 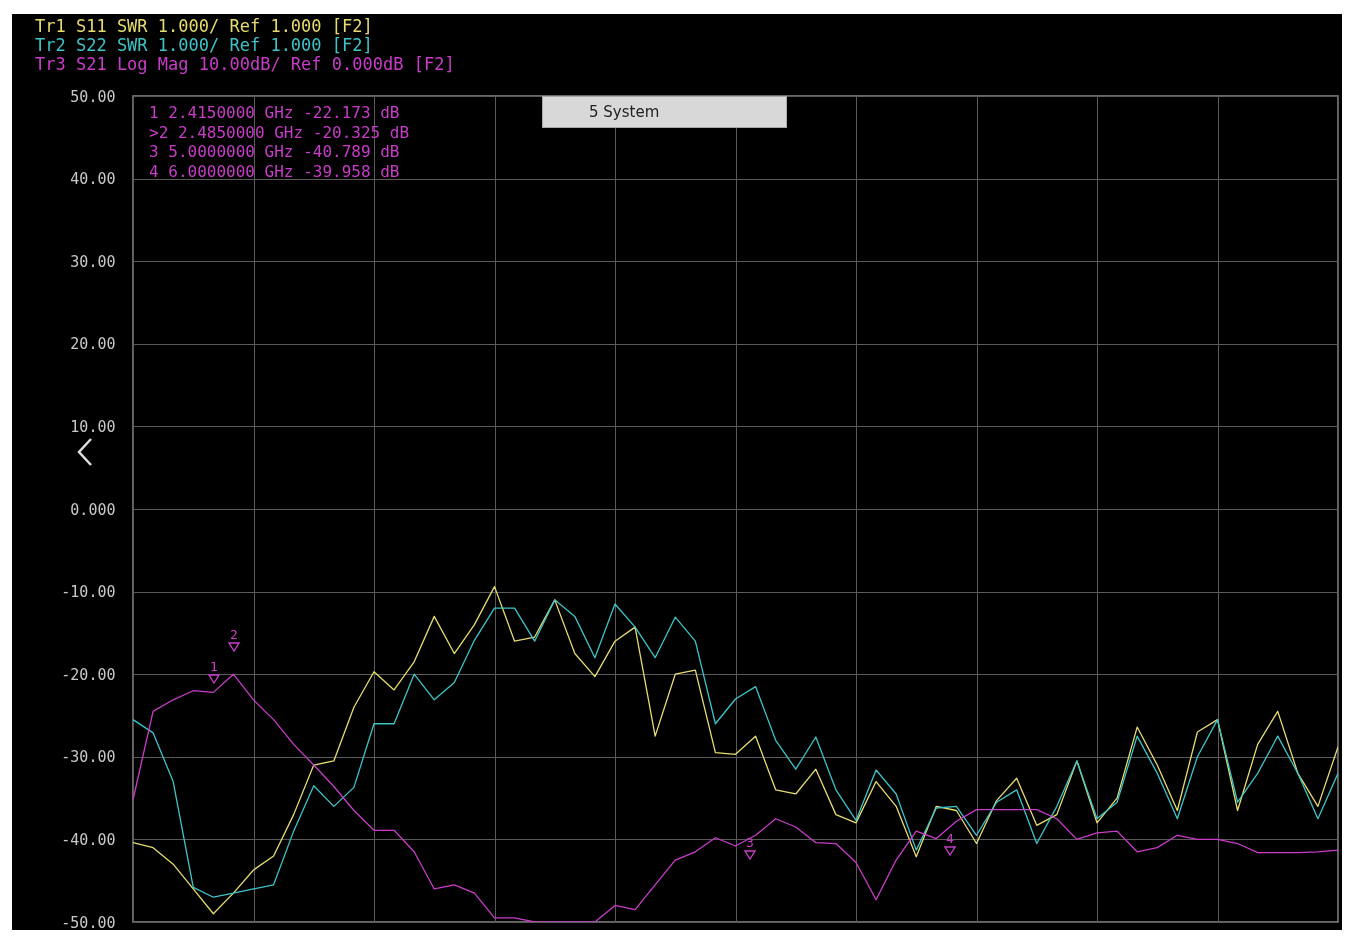 What do you see at coordinates (274, 151) in the screenshot?
I see `annotation: 3 5.0000000 GHz -40.789 dB` at bounding box center [274, 151].